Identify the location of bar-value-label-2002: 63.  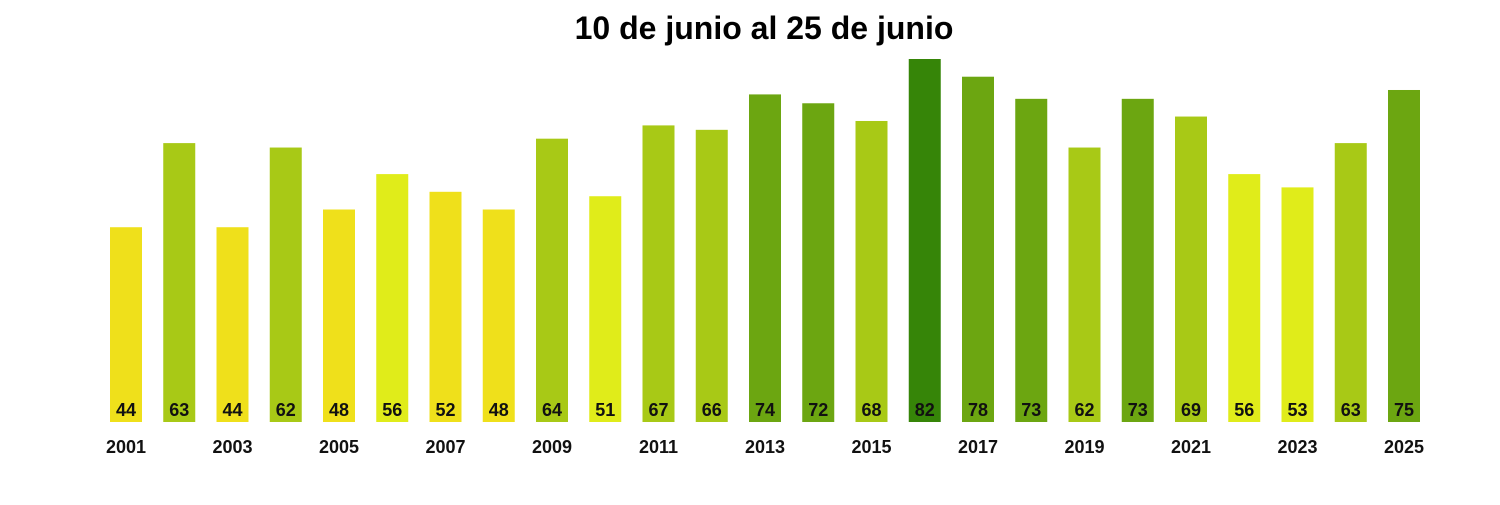
(179, 410).